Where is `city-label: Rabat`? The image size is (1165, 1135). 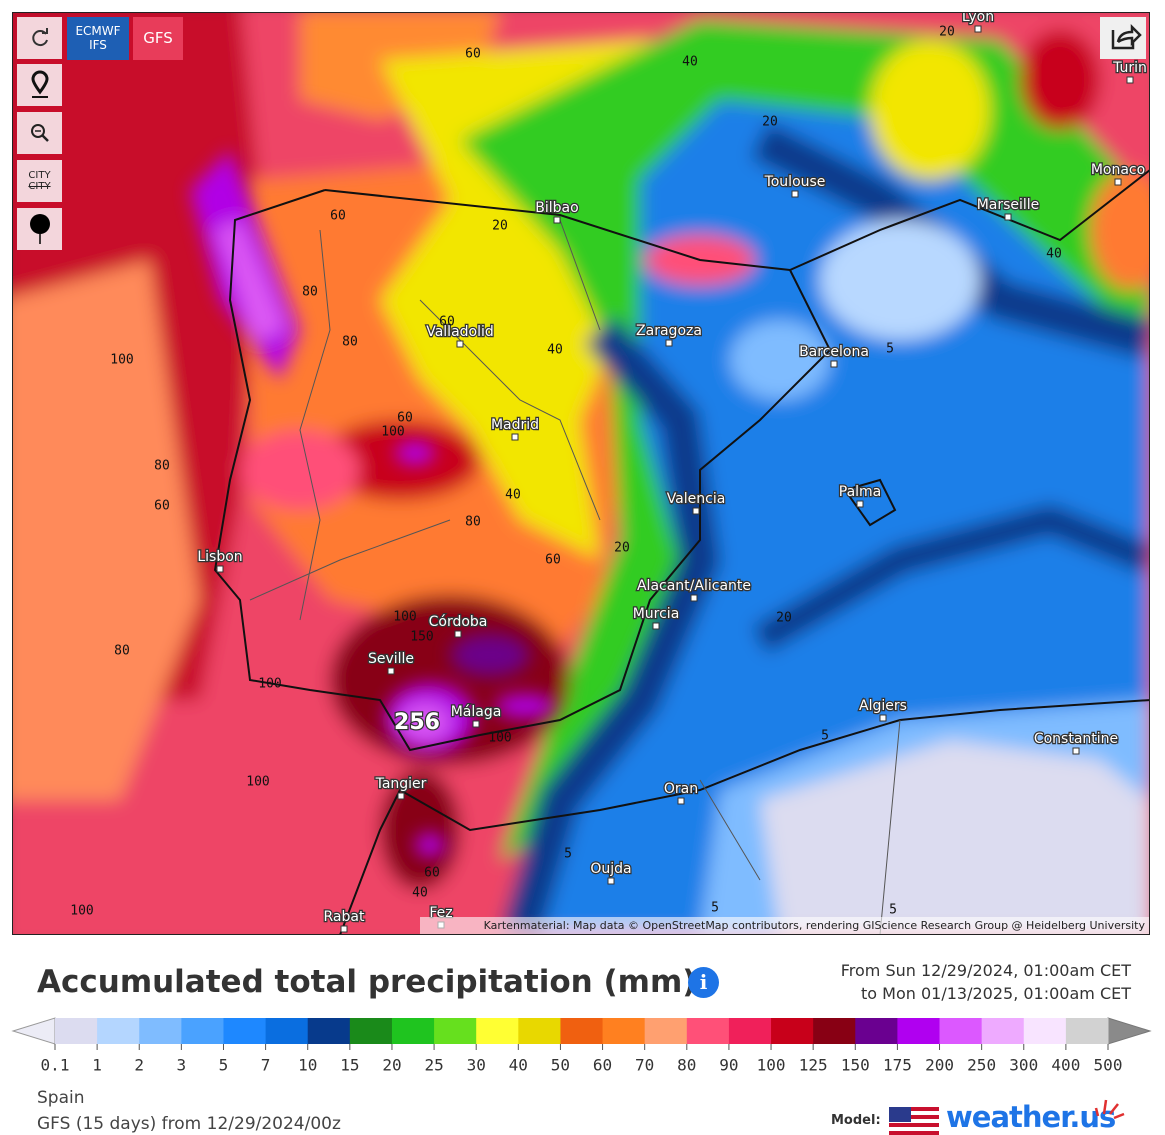 city-label: Rabat is located at coordinates (344, 917).